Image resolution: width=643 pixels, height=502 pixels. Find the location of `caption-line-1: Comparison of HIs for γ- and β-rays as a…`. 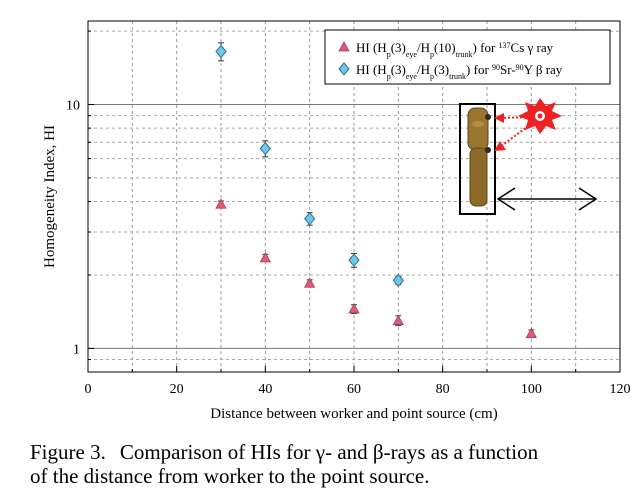

caption-line-1: Comparison of HIs for γ- and β-rays as a… is located at coordinates (329, 452).